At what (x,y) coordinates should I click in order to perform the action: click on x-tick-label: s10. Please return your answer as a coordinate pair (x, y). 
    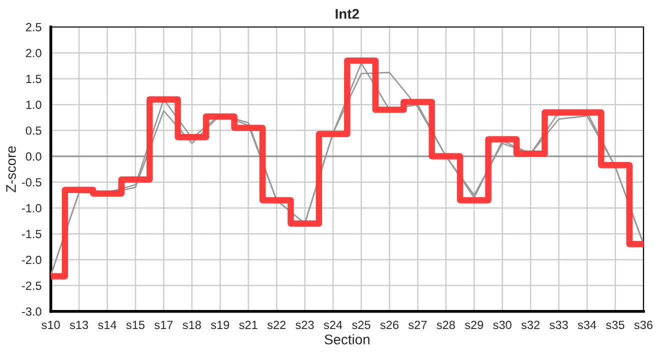
    Looking at the image, I should click on (51, 325).